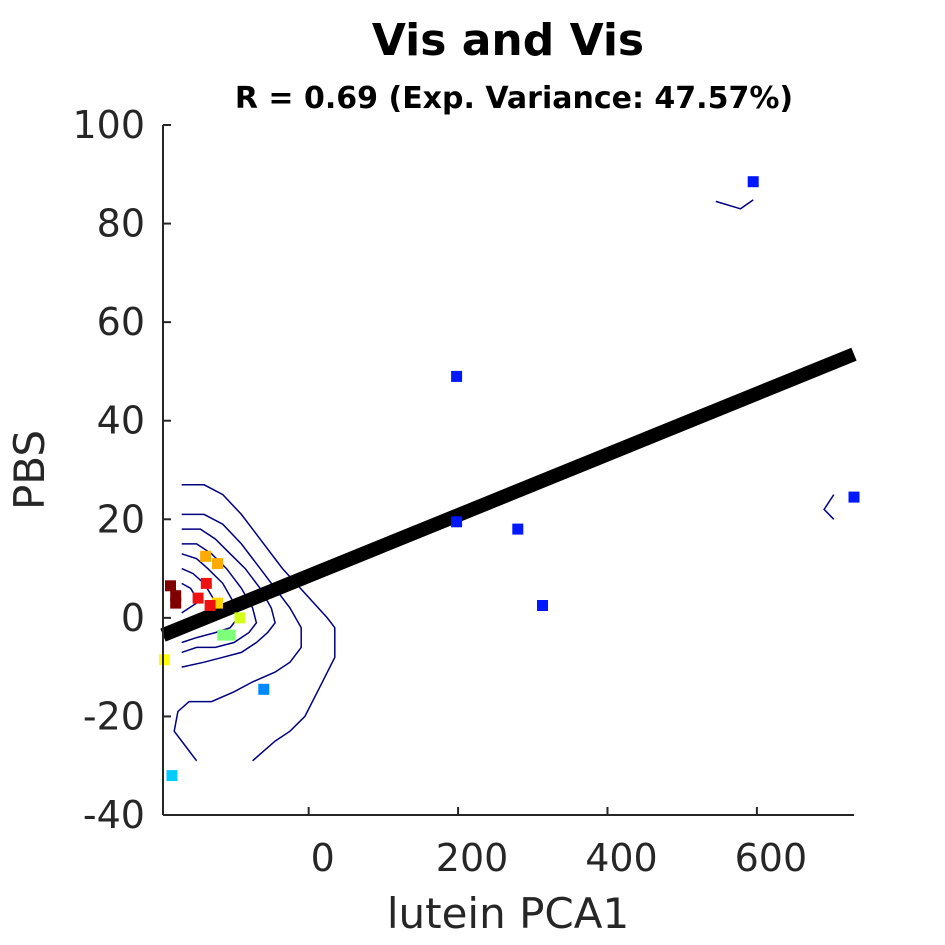 This screenshot has height=945, width=945. I want to click on y-tick-label: 20, so click(121, 519).